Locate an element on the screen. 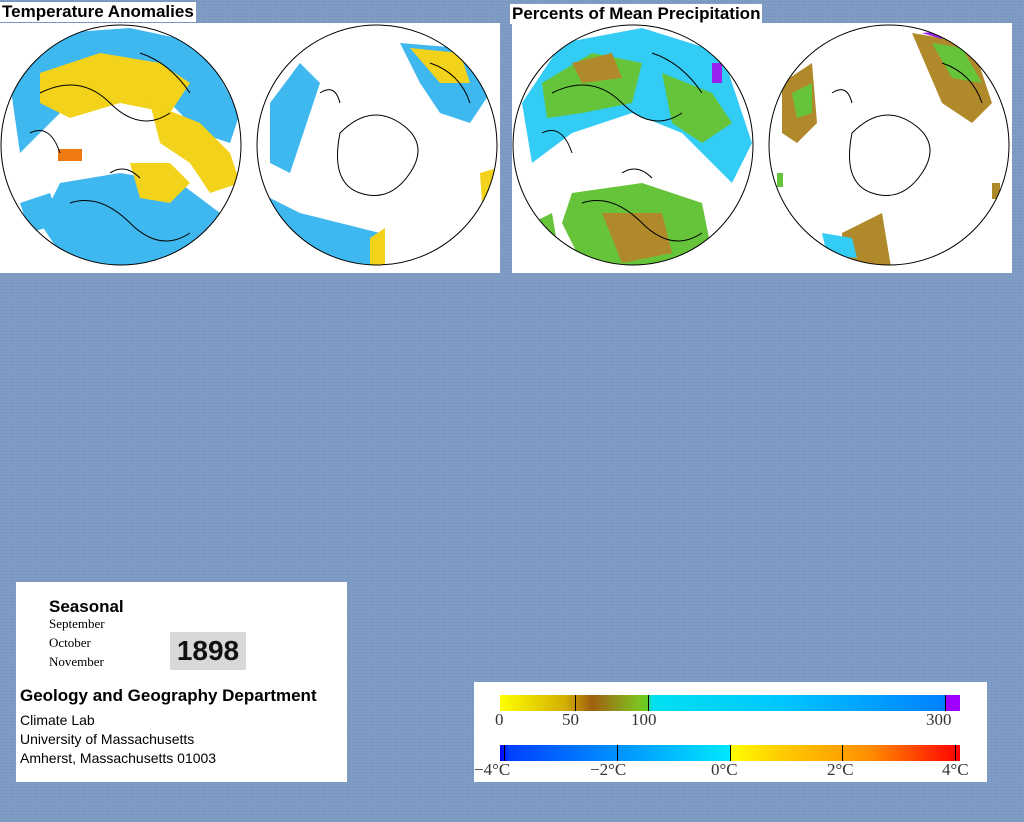 The height and width of the screenshot is (822, 1024). color-legend: 0 50 100 300 −4°C −2°C 0°C 2°C 4°C is located at coordinates (730, 732).